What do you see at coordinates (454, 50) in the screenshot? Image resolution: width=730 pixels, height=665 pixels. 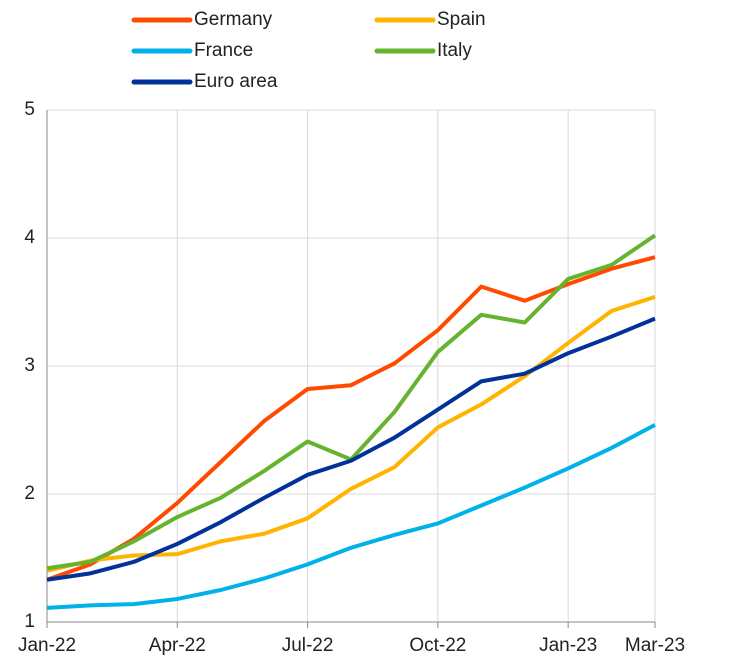 I see `legend-label: Italy` at bounding box center [454, 50].